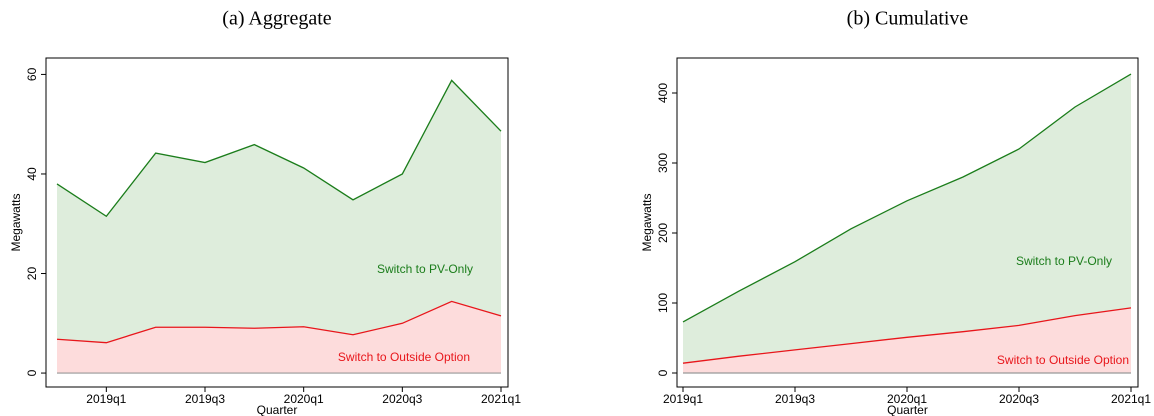  I want to click on y-tick-label: 400, so click(663, 93).